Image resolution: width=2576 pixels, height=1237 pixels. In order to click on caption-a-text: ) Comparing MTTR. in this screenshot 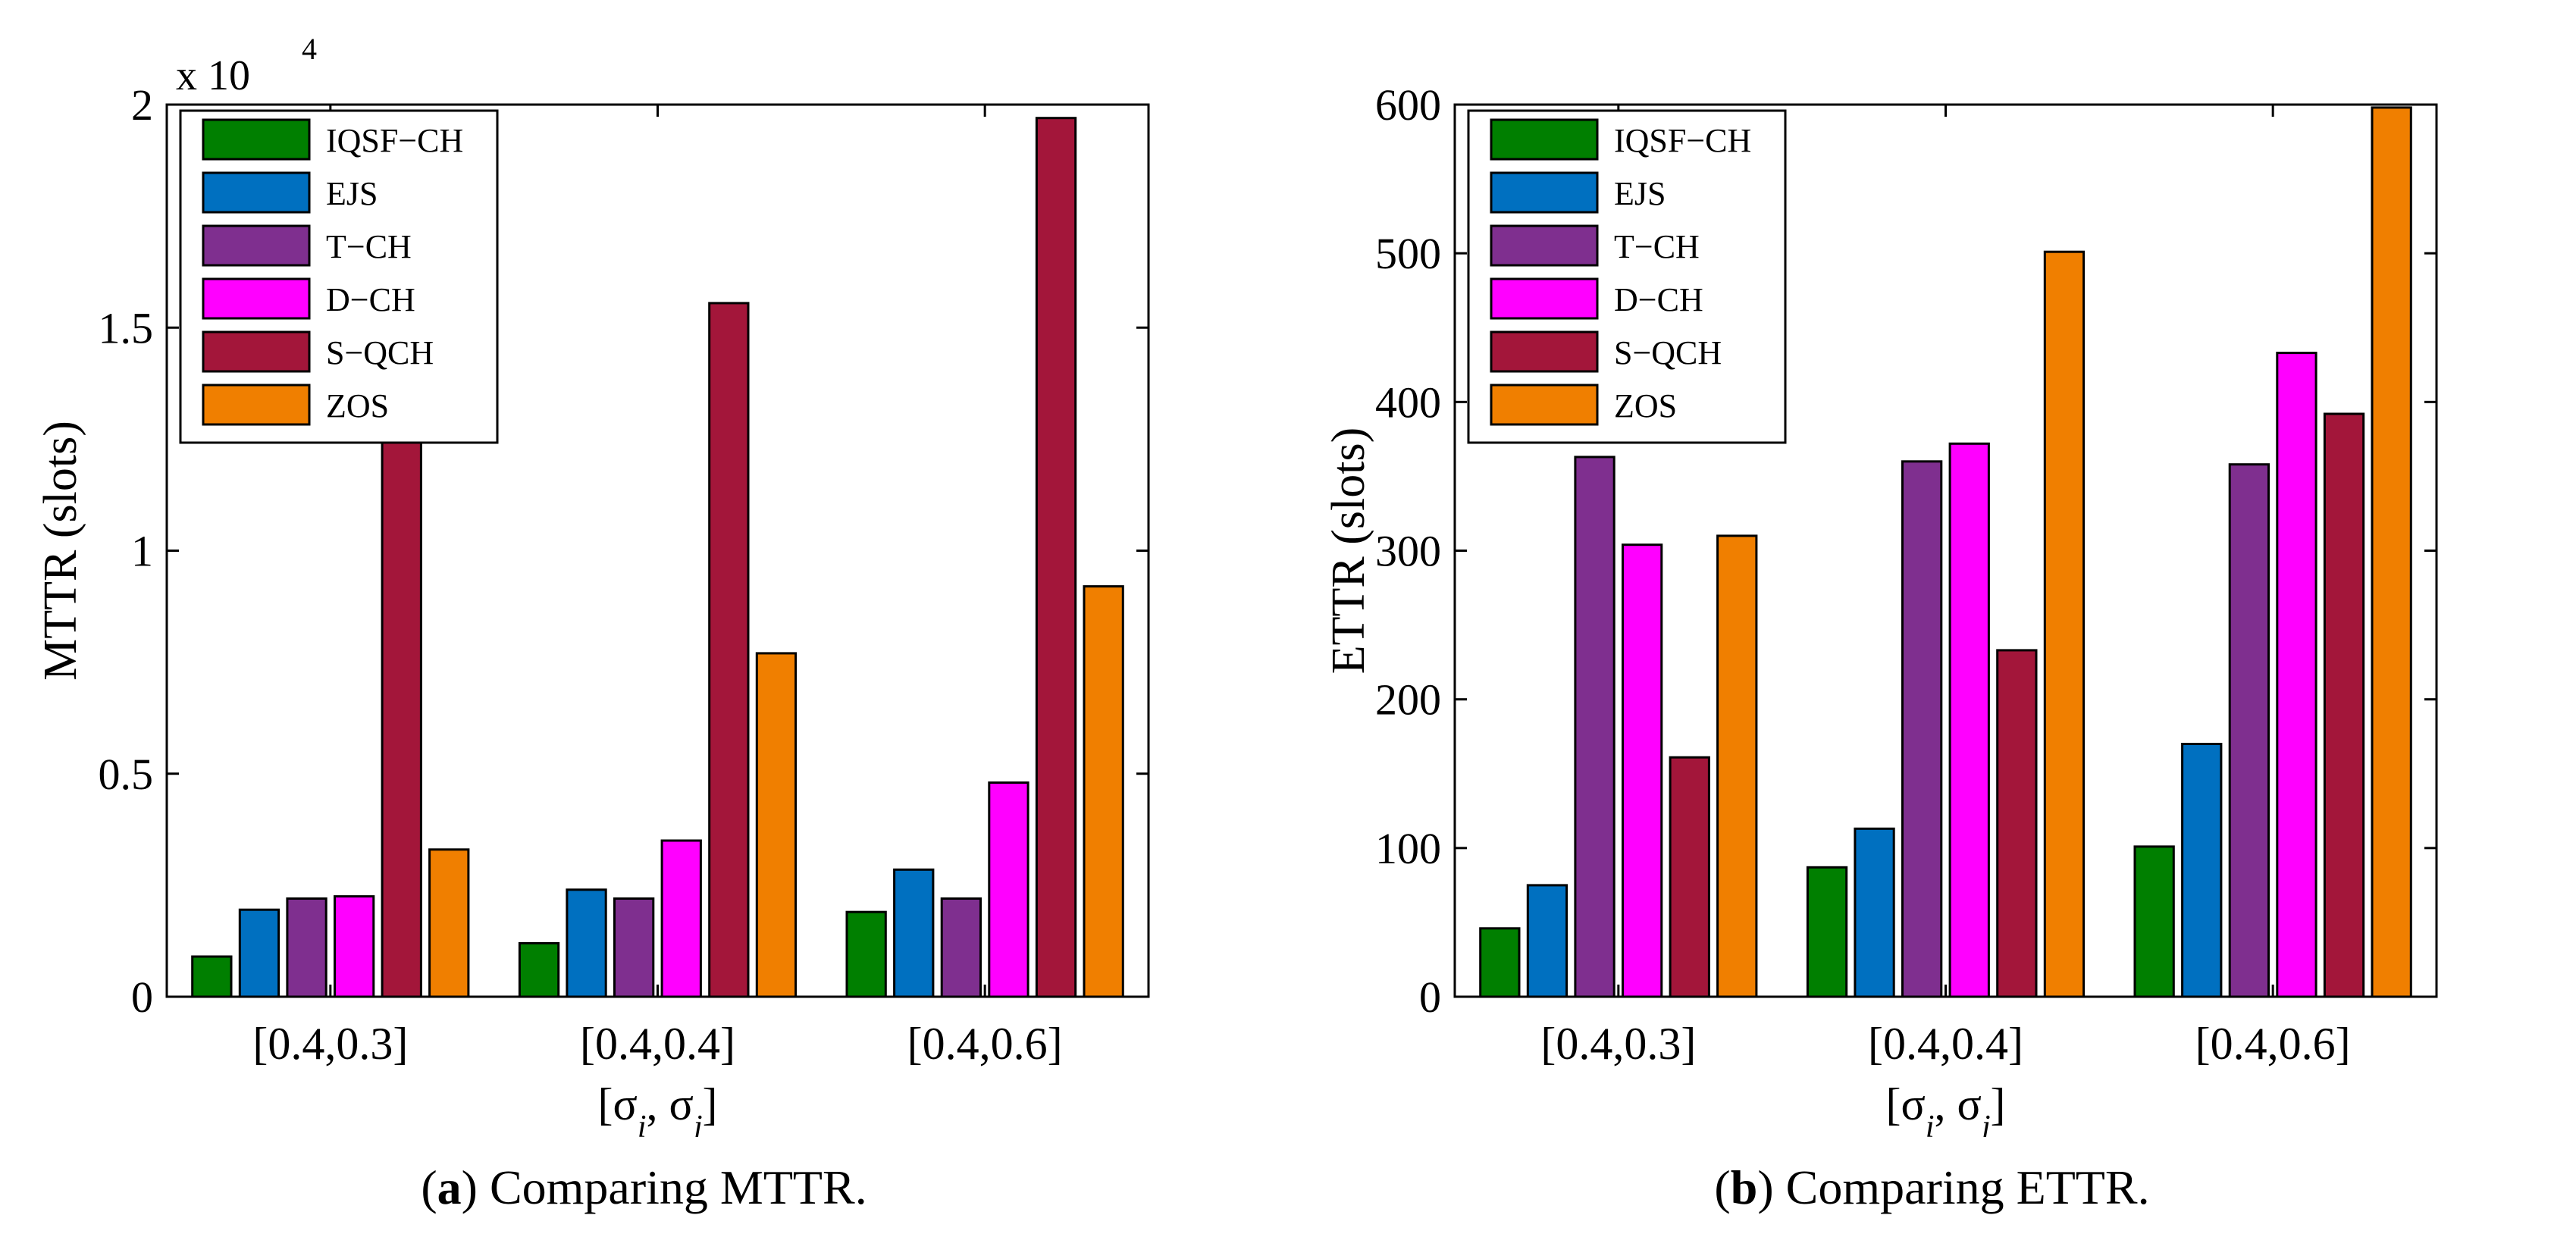, I will do `click(664, 1187)`.